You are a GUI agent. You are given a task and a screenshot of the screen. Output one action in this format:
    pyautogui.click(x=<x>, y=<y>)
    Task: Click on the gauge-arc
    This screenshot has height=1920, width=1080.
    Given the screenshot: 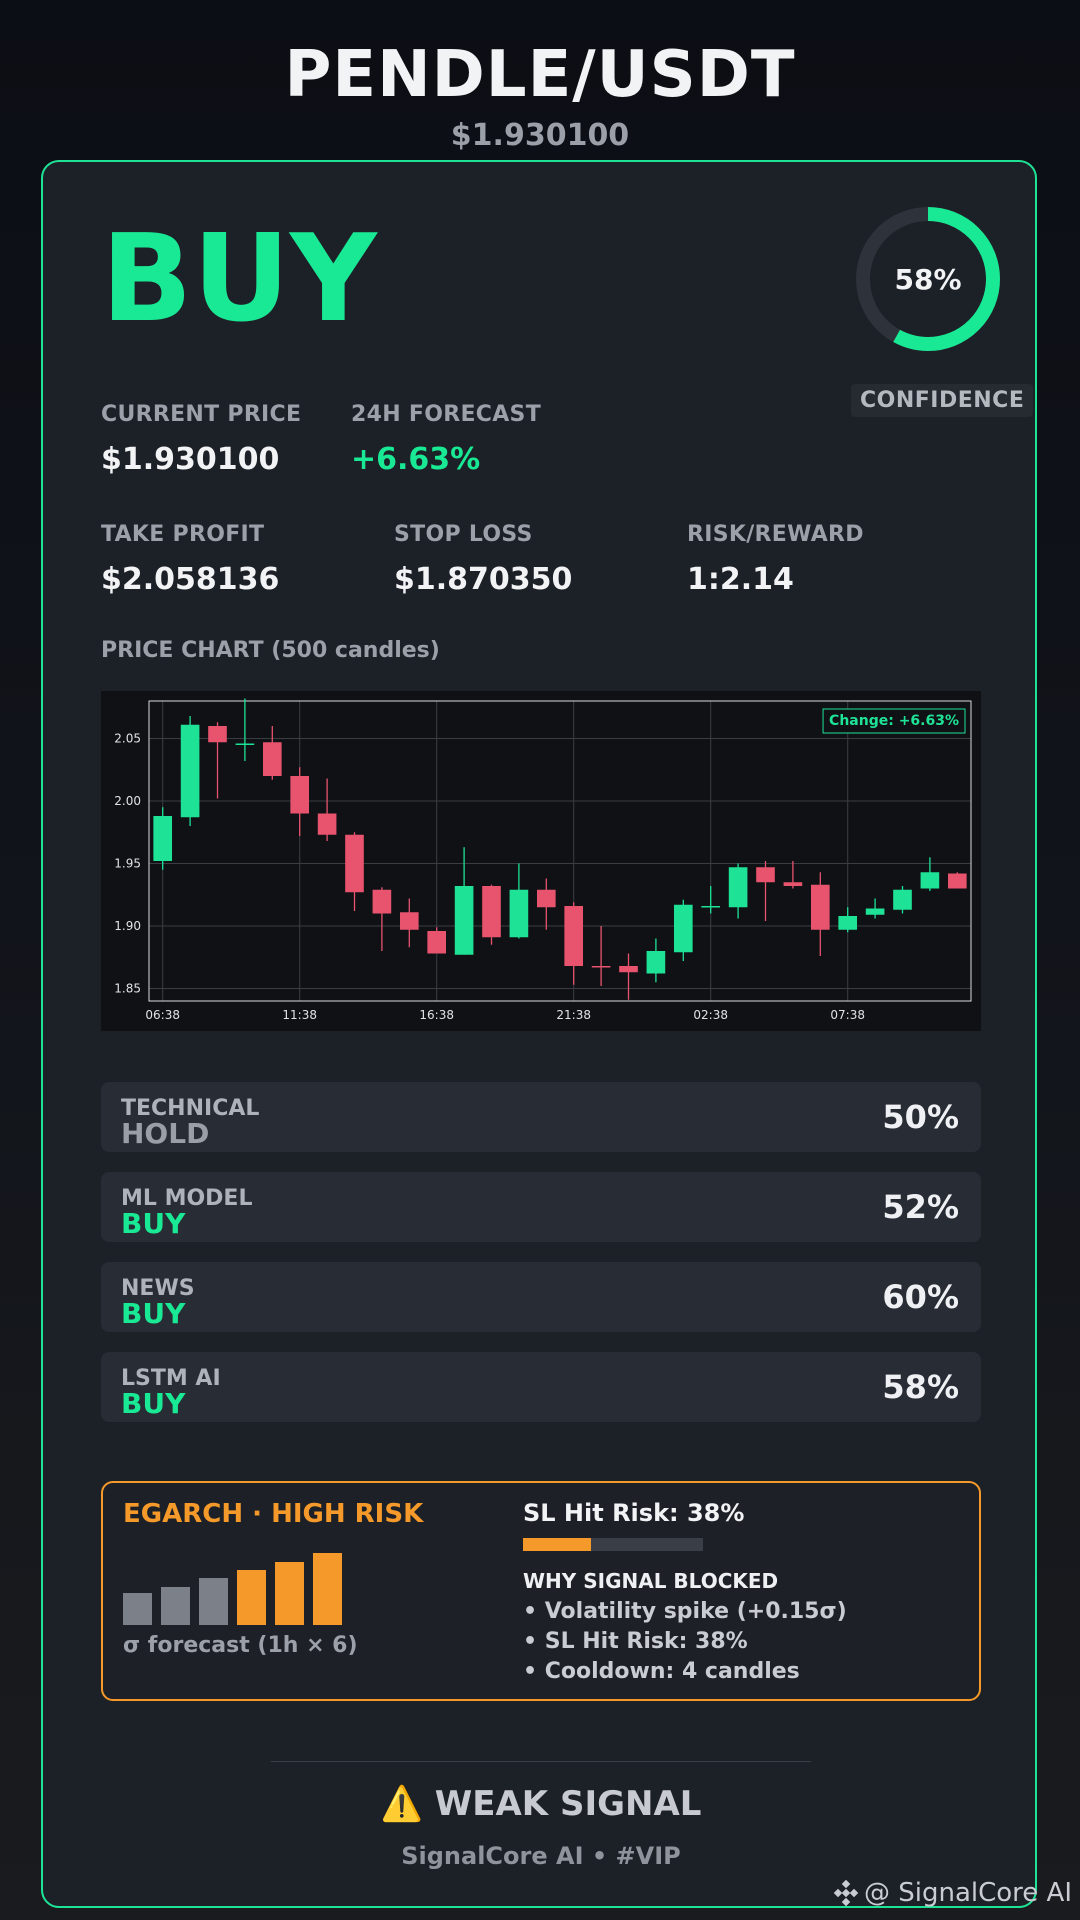 What is the action you would take?
    pyautogui.click(x=928, y=279)
    